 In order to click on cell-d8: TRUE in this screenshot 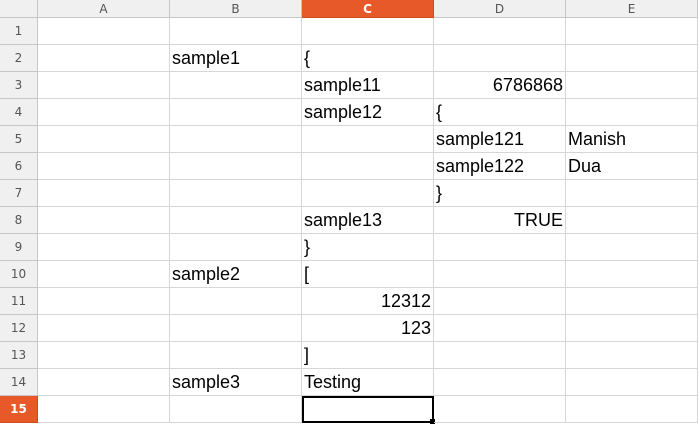, I will do `click(500, 220)`.